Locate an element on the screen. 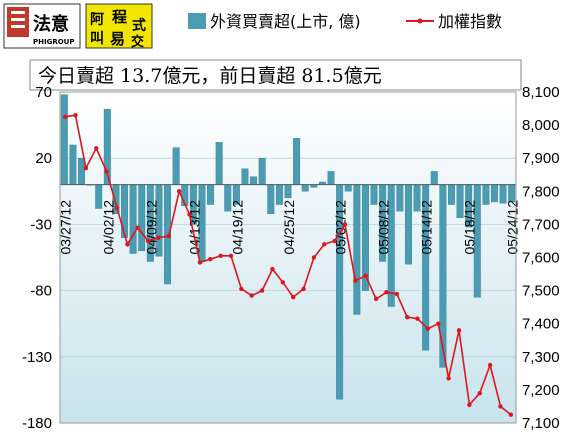 Image resolution: width=574 pixels, height=437 pixels. legend-bar-label: 外資買賣超(上市, 億) is located at coordinates (285, 21).